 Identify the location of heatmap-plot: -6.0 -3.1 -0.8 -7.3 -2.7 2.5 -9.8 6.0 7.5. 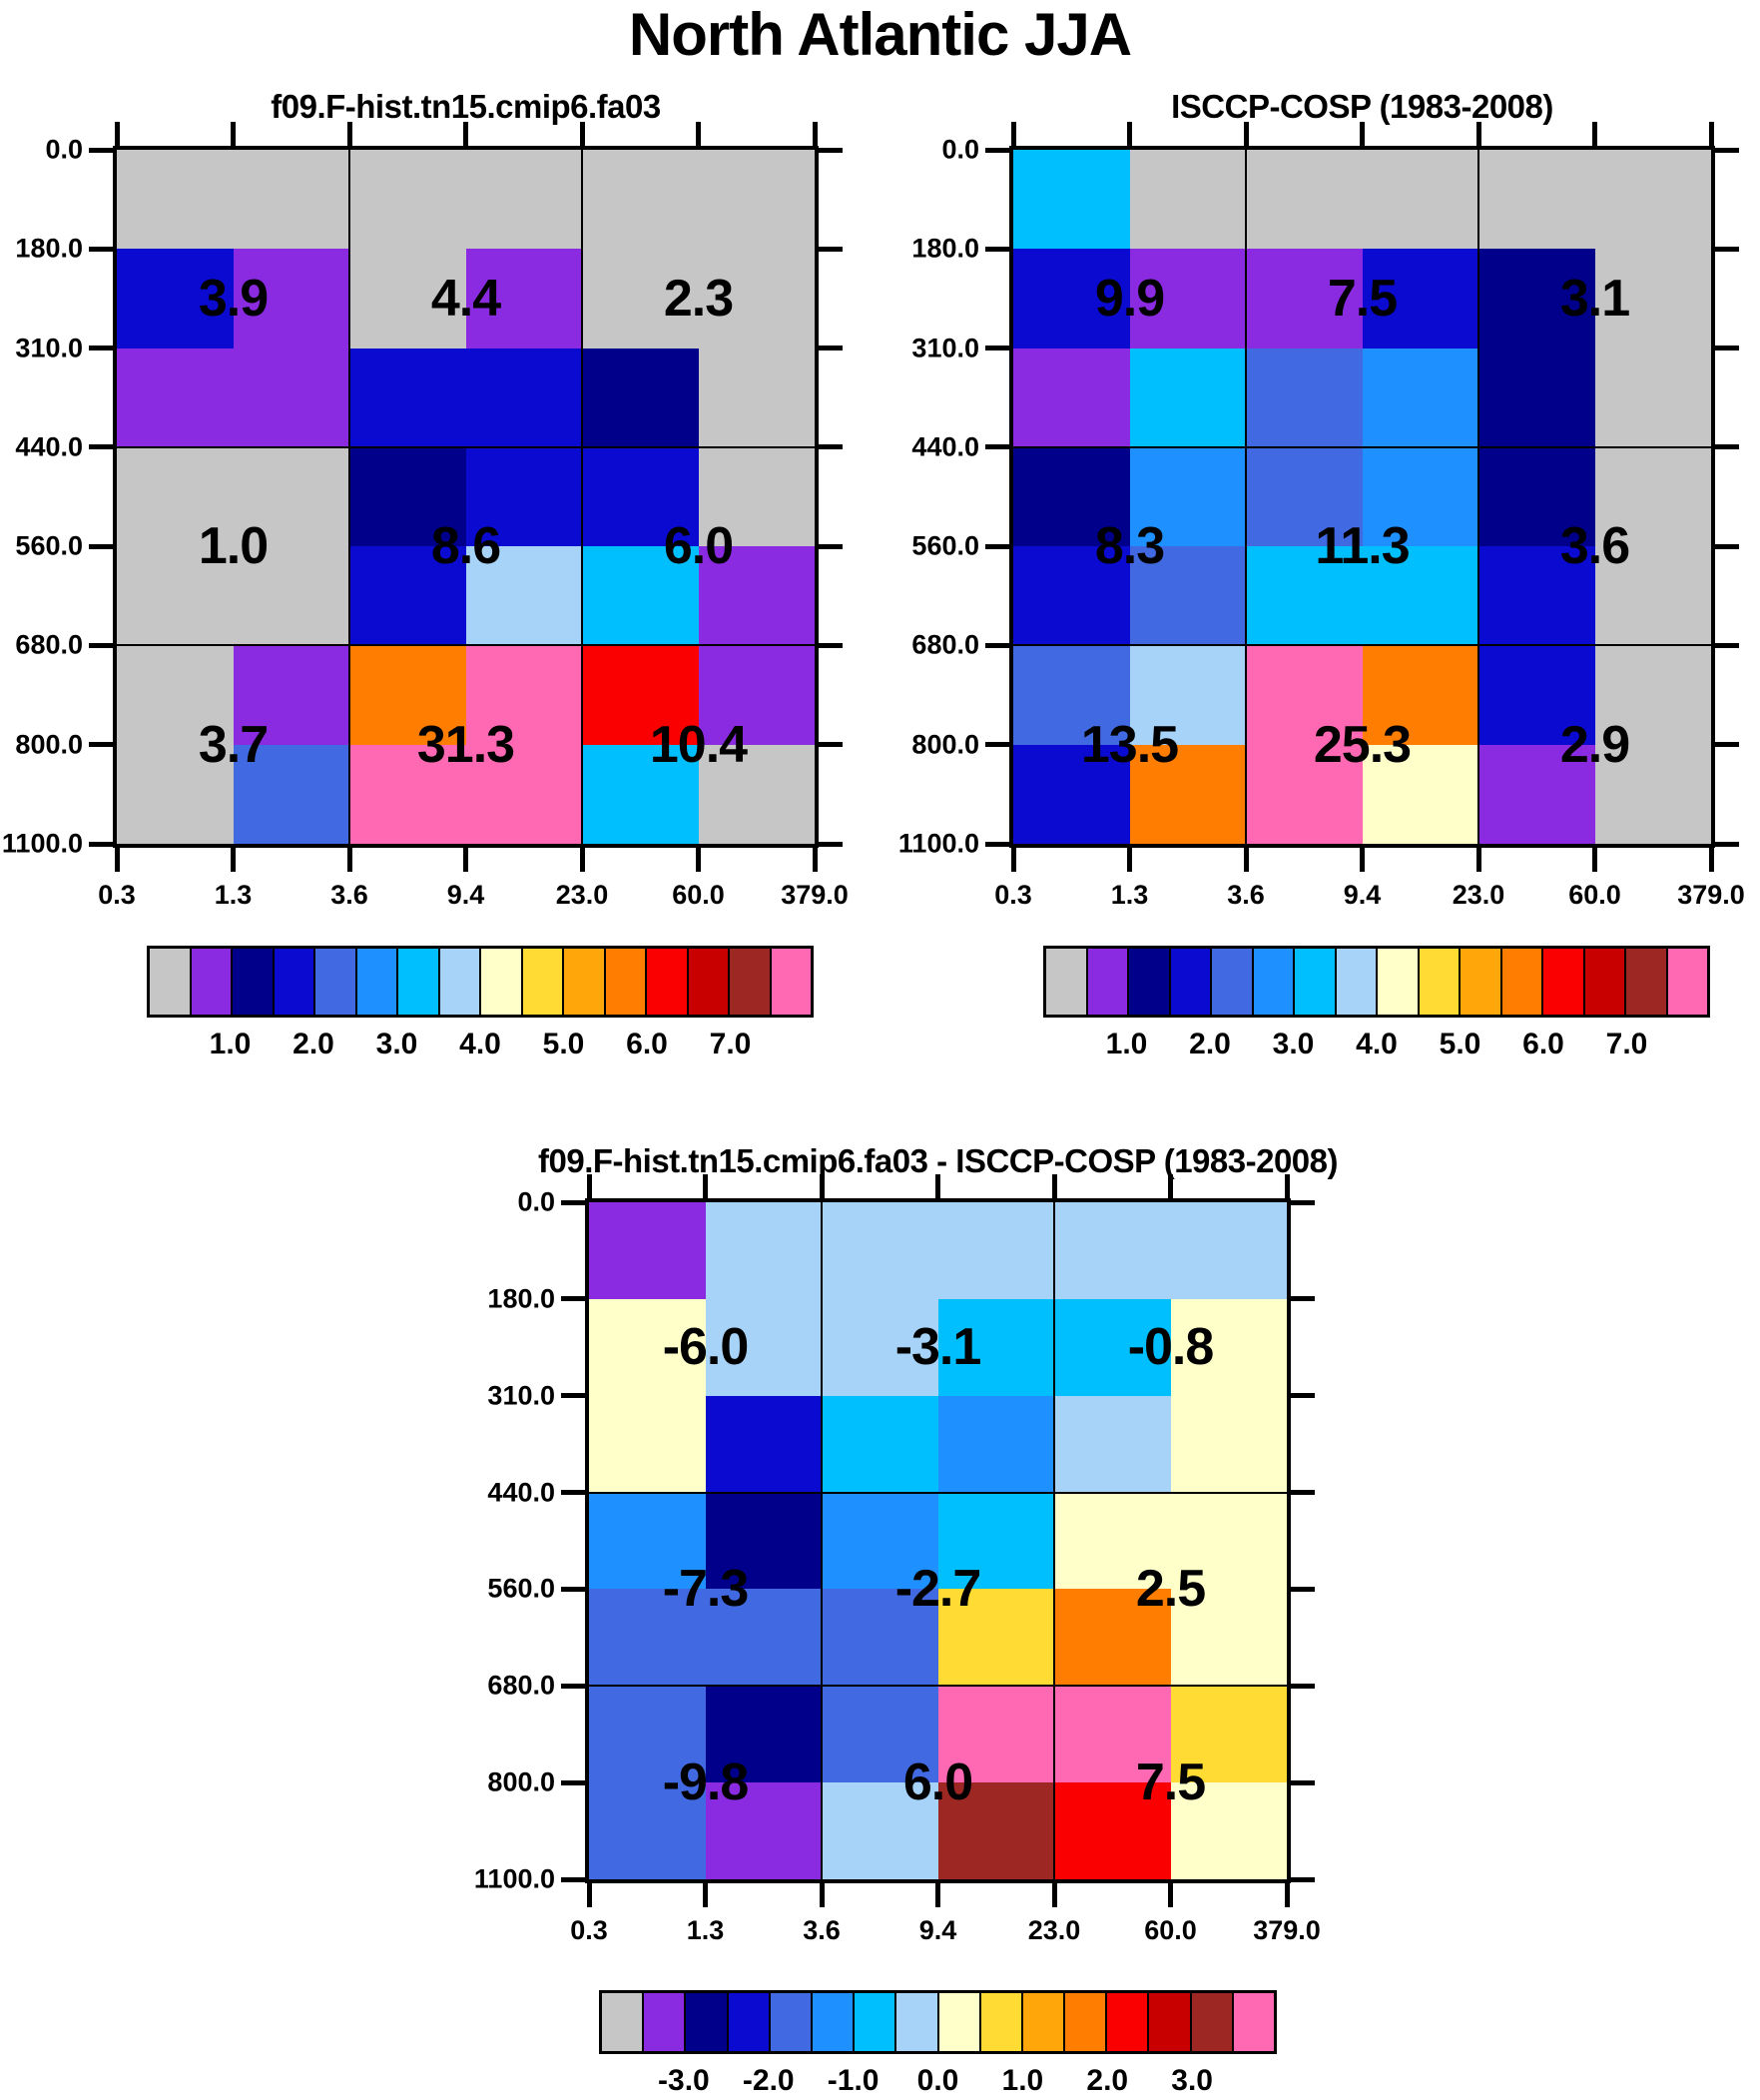
(938, 1540).